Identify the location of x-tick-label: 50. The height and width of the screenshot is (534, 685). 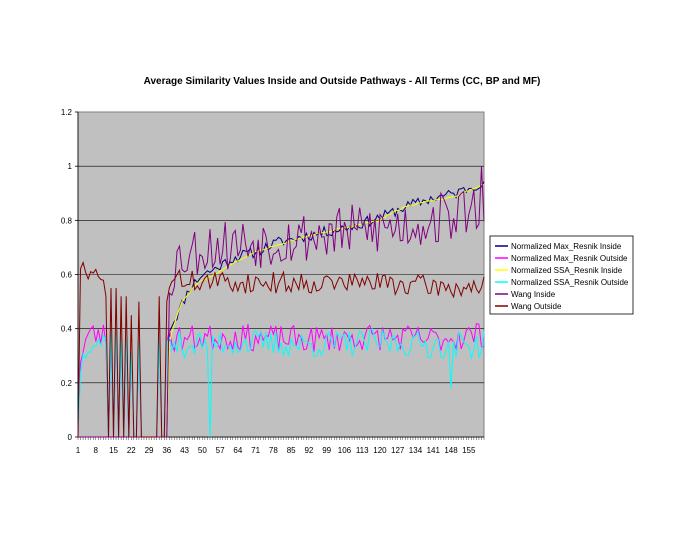
(202, 450).